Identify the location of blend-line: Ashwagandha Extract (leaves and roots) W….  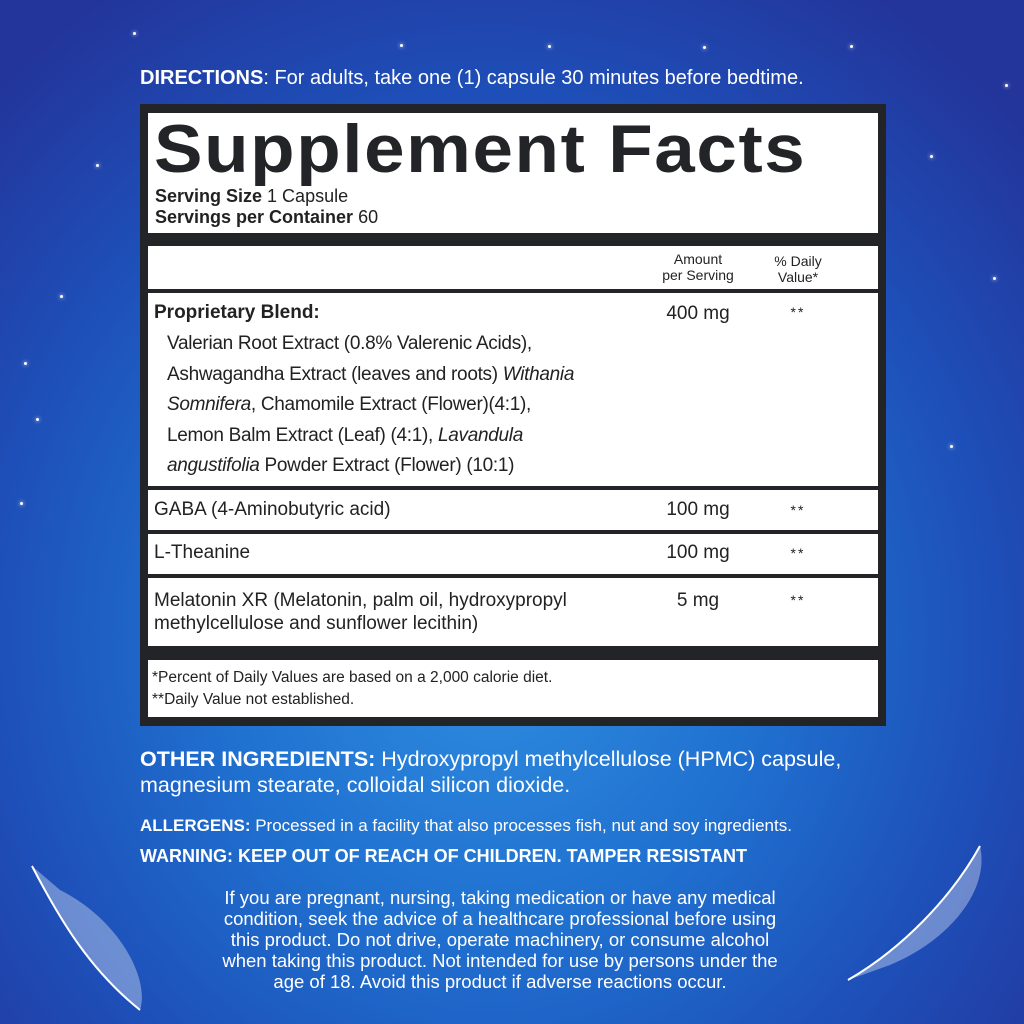
(370, 375).